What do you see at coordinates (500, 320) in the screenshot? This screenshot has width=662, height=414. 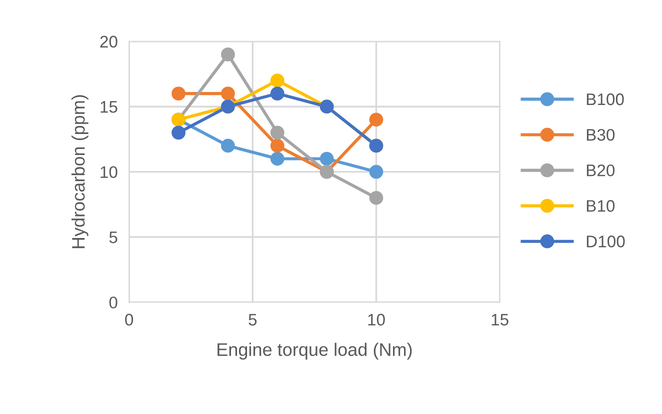 I see `x-tick-label: 15` at bounding box center [500, 320].